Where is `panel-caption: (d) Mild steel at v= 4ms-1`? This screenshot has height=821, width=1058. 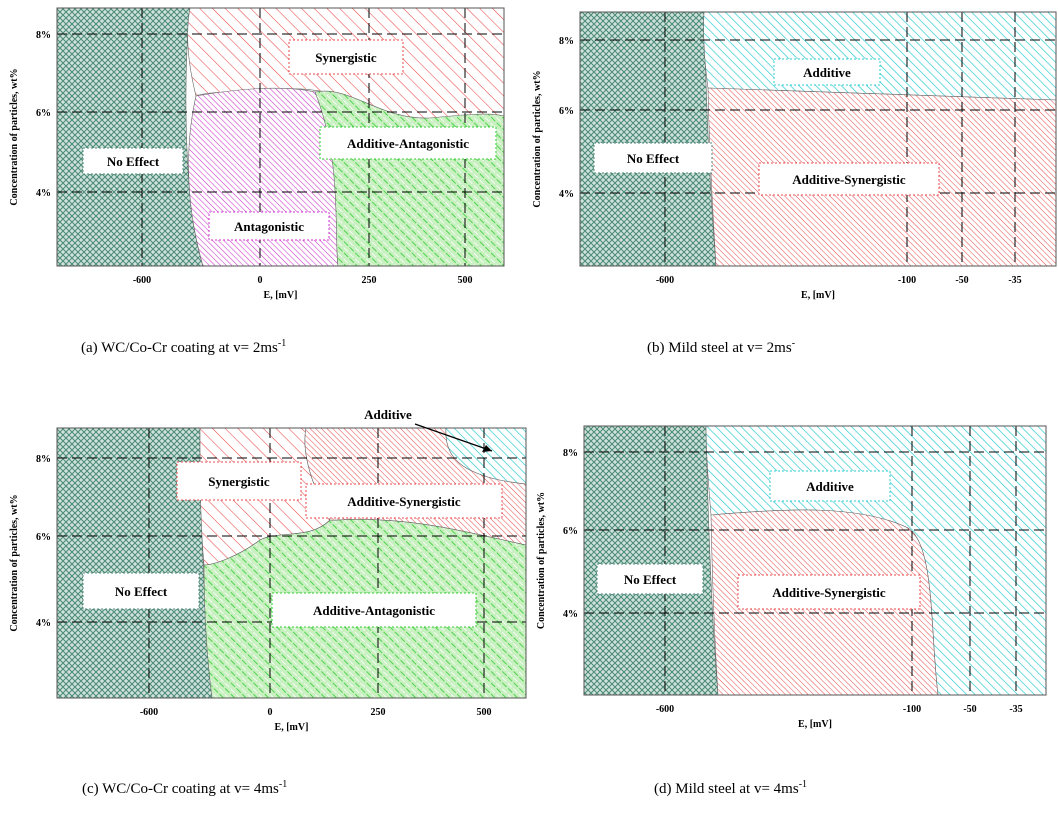
panel-caption: (d) Mild steel at v= 4ms-1 is located at coordinates (730, 788).